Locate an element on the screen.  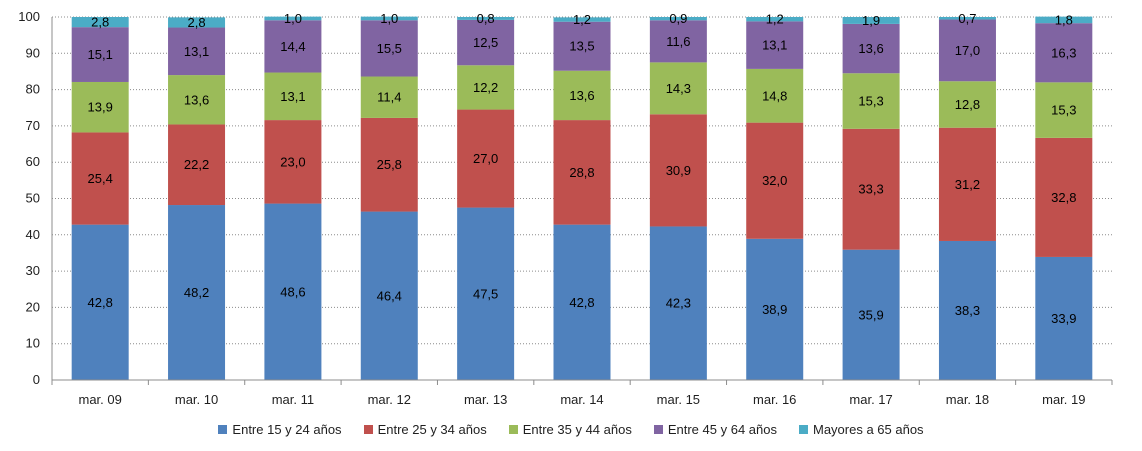
data-label: 48,2 is located at coordinates (196, 292).